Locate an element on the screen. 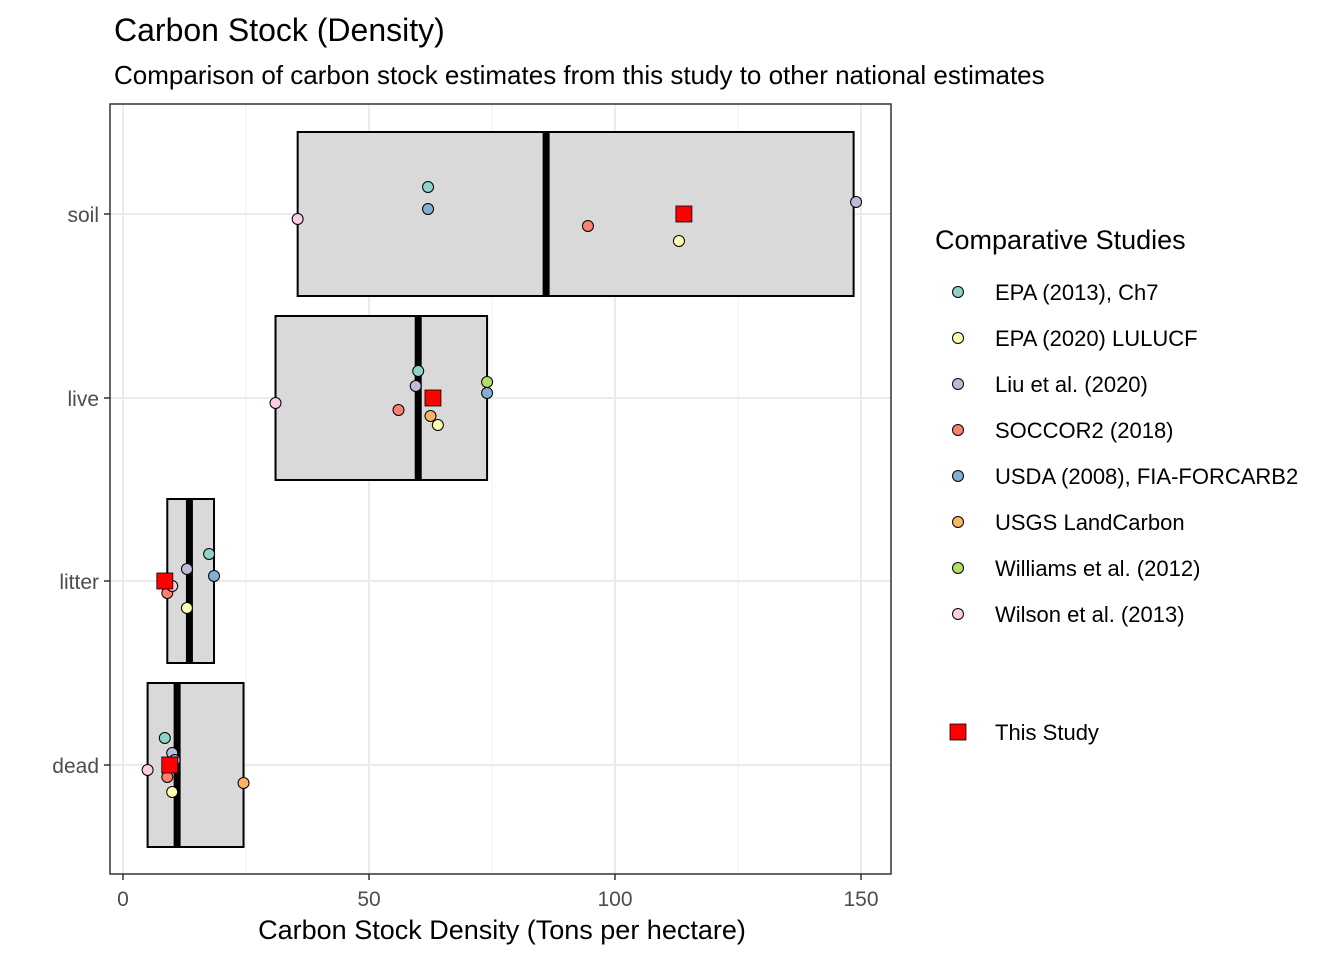 This screenshot has height=960, width=1344. legend-item: USGS LandCarbon is located at coordinates (1068, 522).